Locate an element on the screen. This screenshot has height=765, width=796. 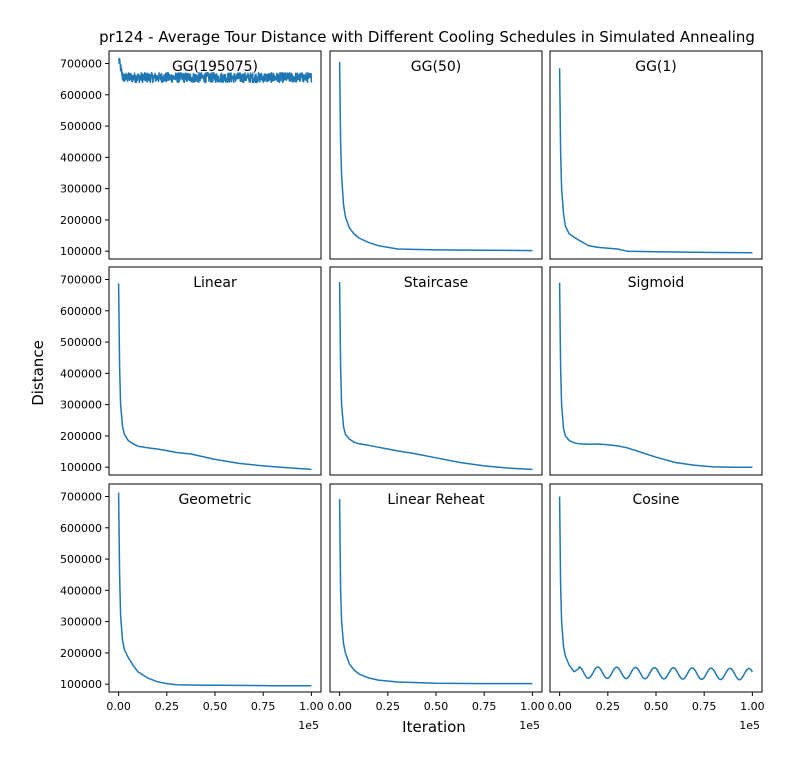
panel-title: GG(50) is located at coordinates (436, 67).